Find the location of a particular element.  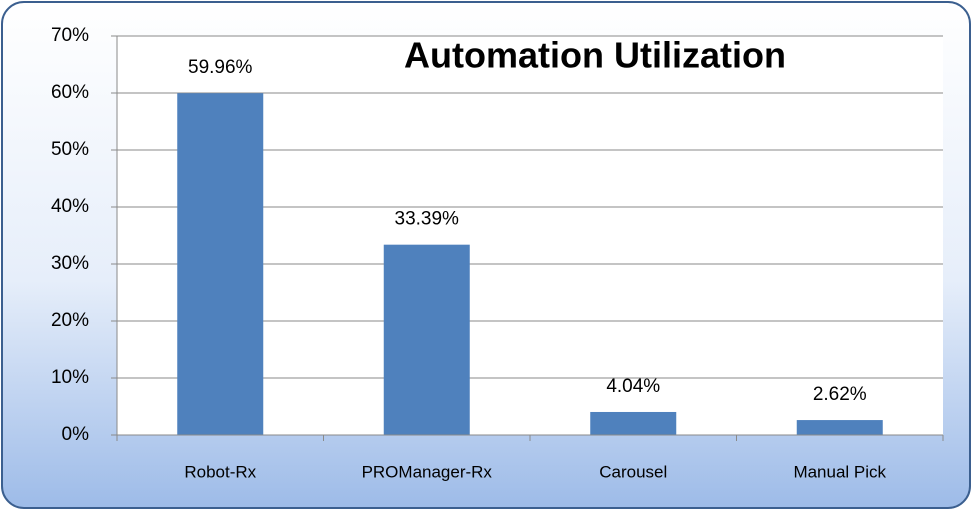

y-tick-label: 50% is located at coordinates (70, 149).